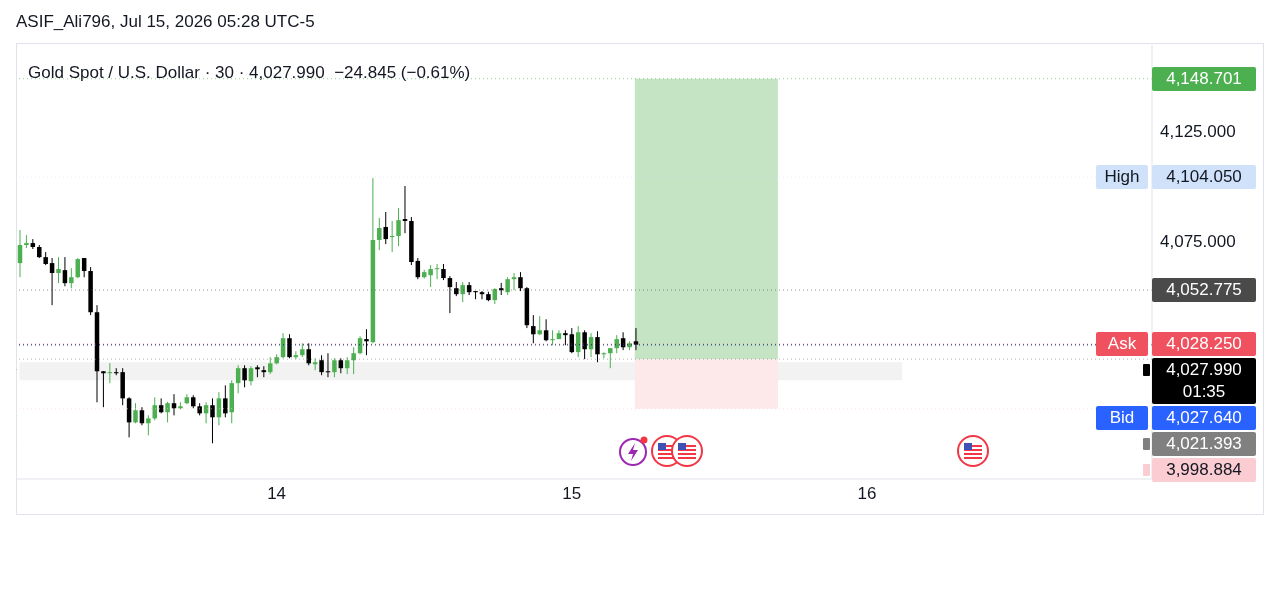 The image size is (1280, 610). I want to click on ref-line-label: 4,148.701, so click(1204, 78).